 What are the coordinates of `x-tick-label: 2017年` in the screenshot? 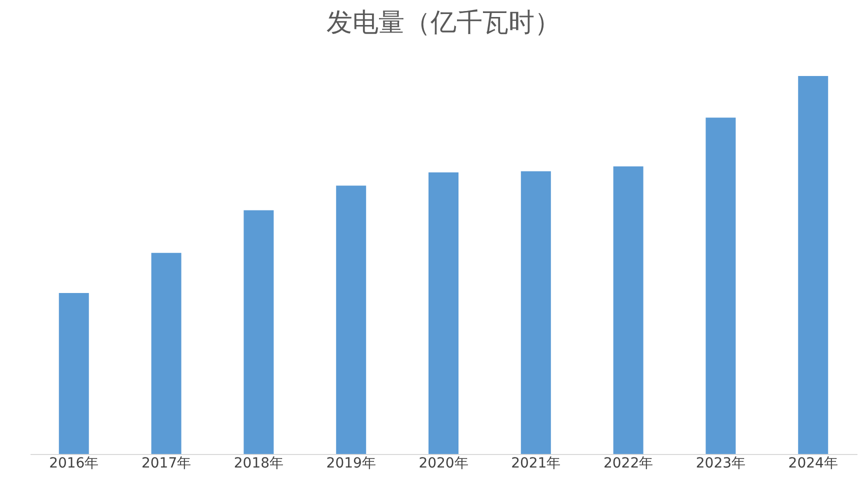 It's located at (166, 464).